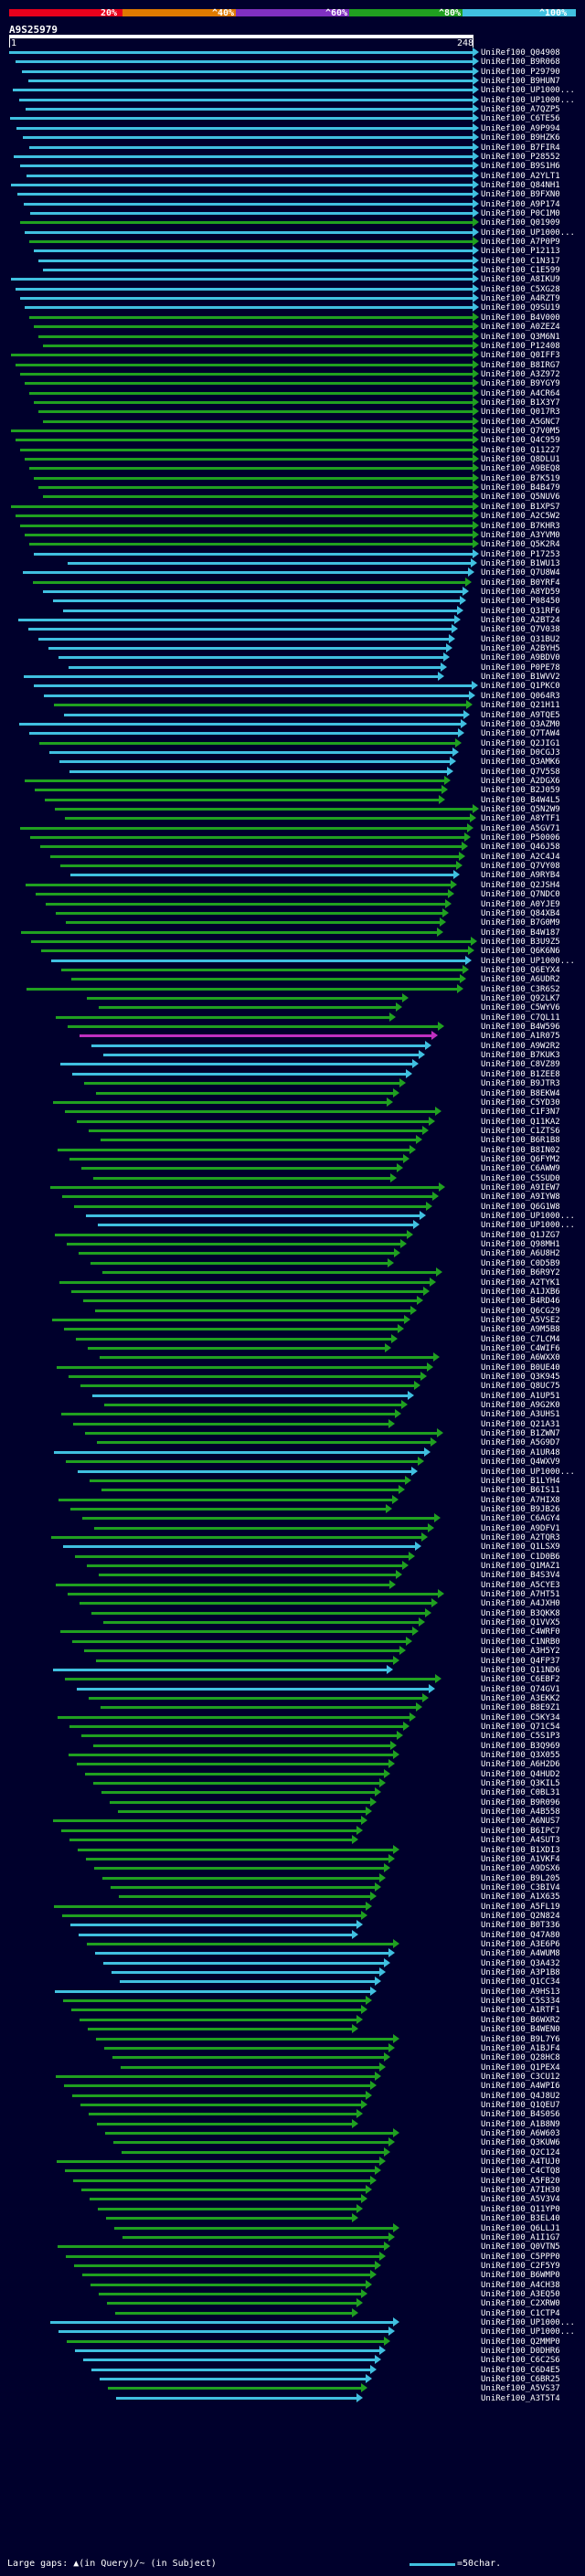  Describe the element at coordinates (520, 2190) in the screenshot. I see `hit-label: UniRef100_A7IH30` at that location.